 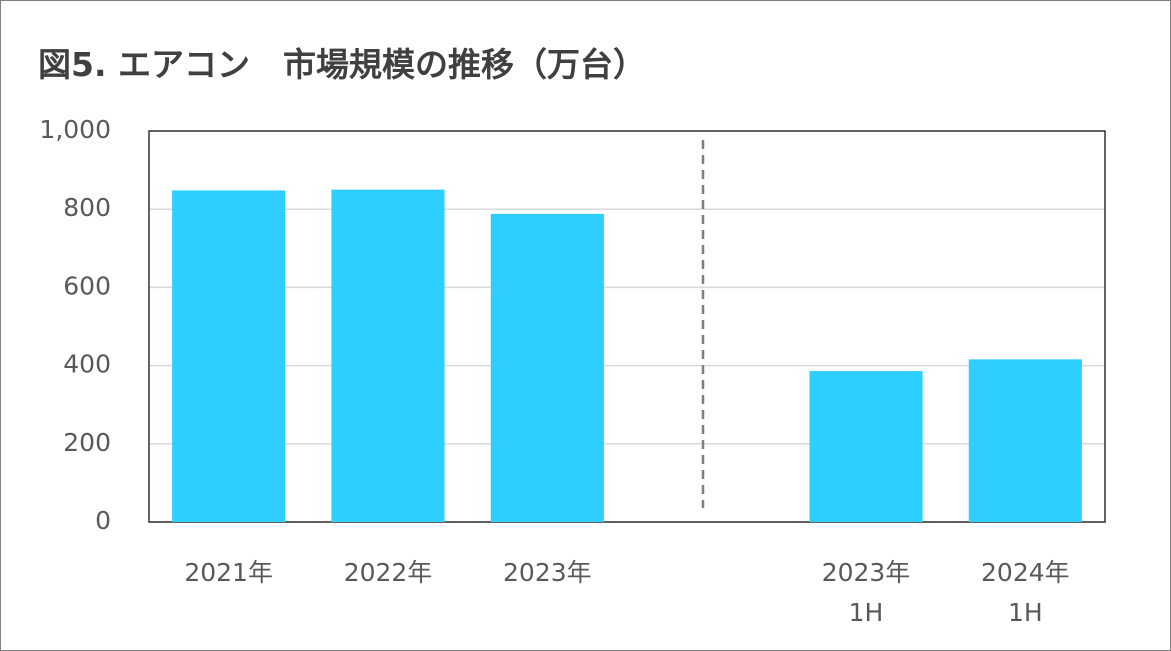 I want to click on y-tick-label: 0, so click(x=103, y=520).